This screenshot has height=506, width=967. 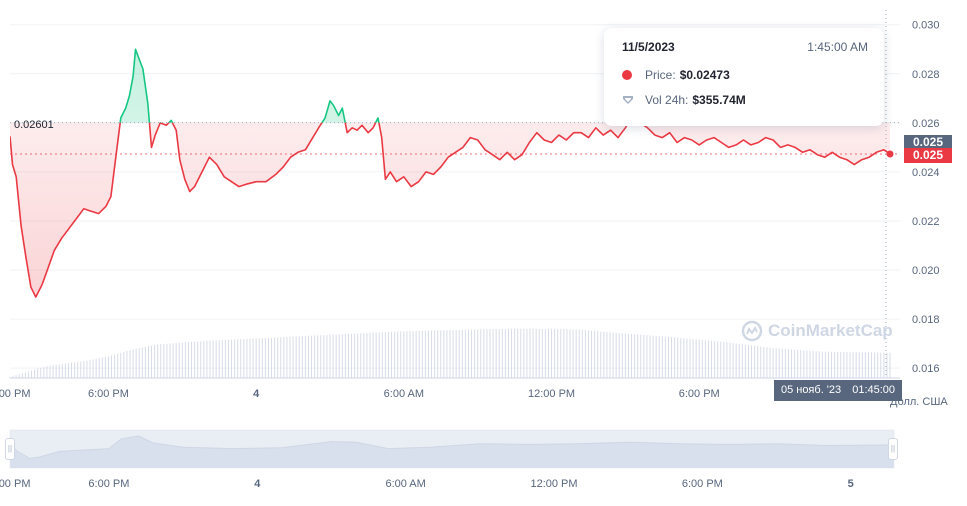 I want to click on currency-label: Долл. США, so click(x=919, y=402).